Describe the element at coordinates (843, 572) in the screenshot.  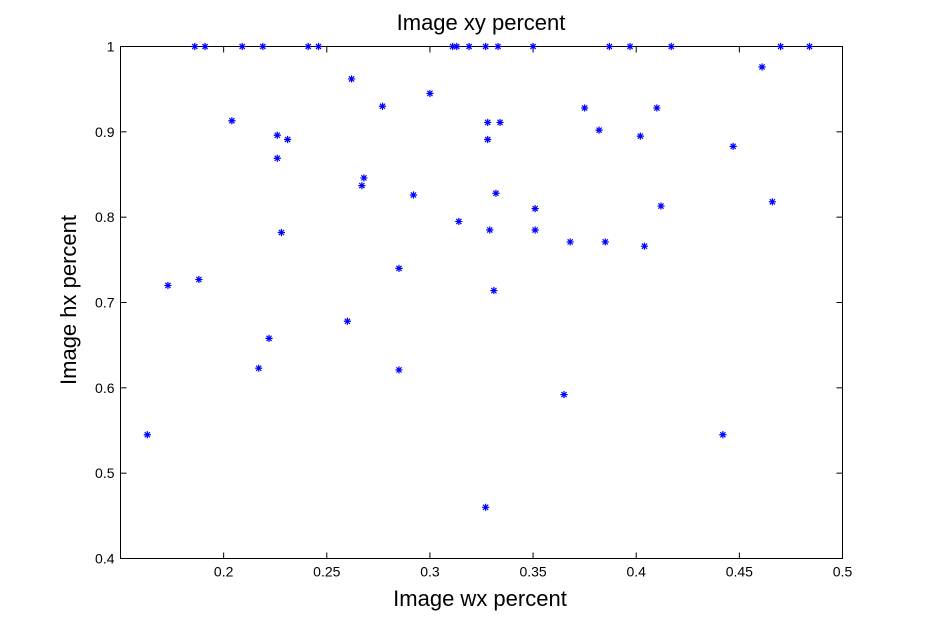
I see `x-tick-label: 0.5` at that location.